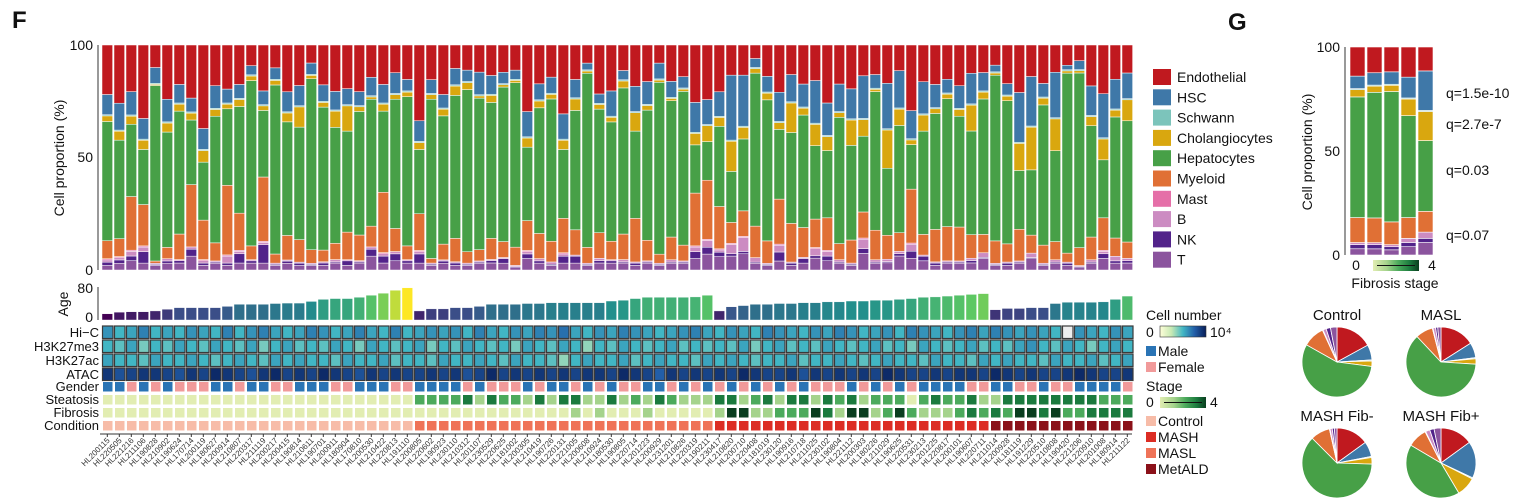  Describe the element at coordinates (1440, 416) in the screenshot. I see `pie-title-mash-fib-: MASH Fib+` at that location.